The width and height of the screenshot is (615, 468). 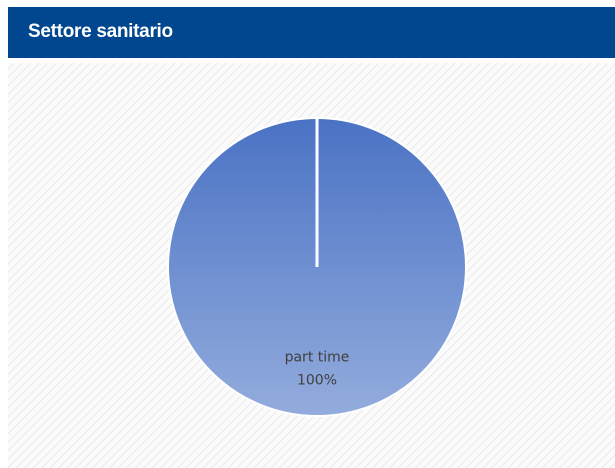 I want to click on chart-title: Settore sanitario, so click(x=100, y=31).